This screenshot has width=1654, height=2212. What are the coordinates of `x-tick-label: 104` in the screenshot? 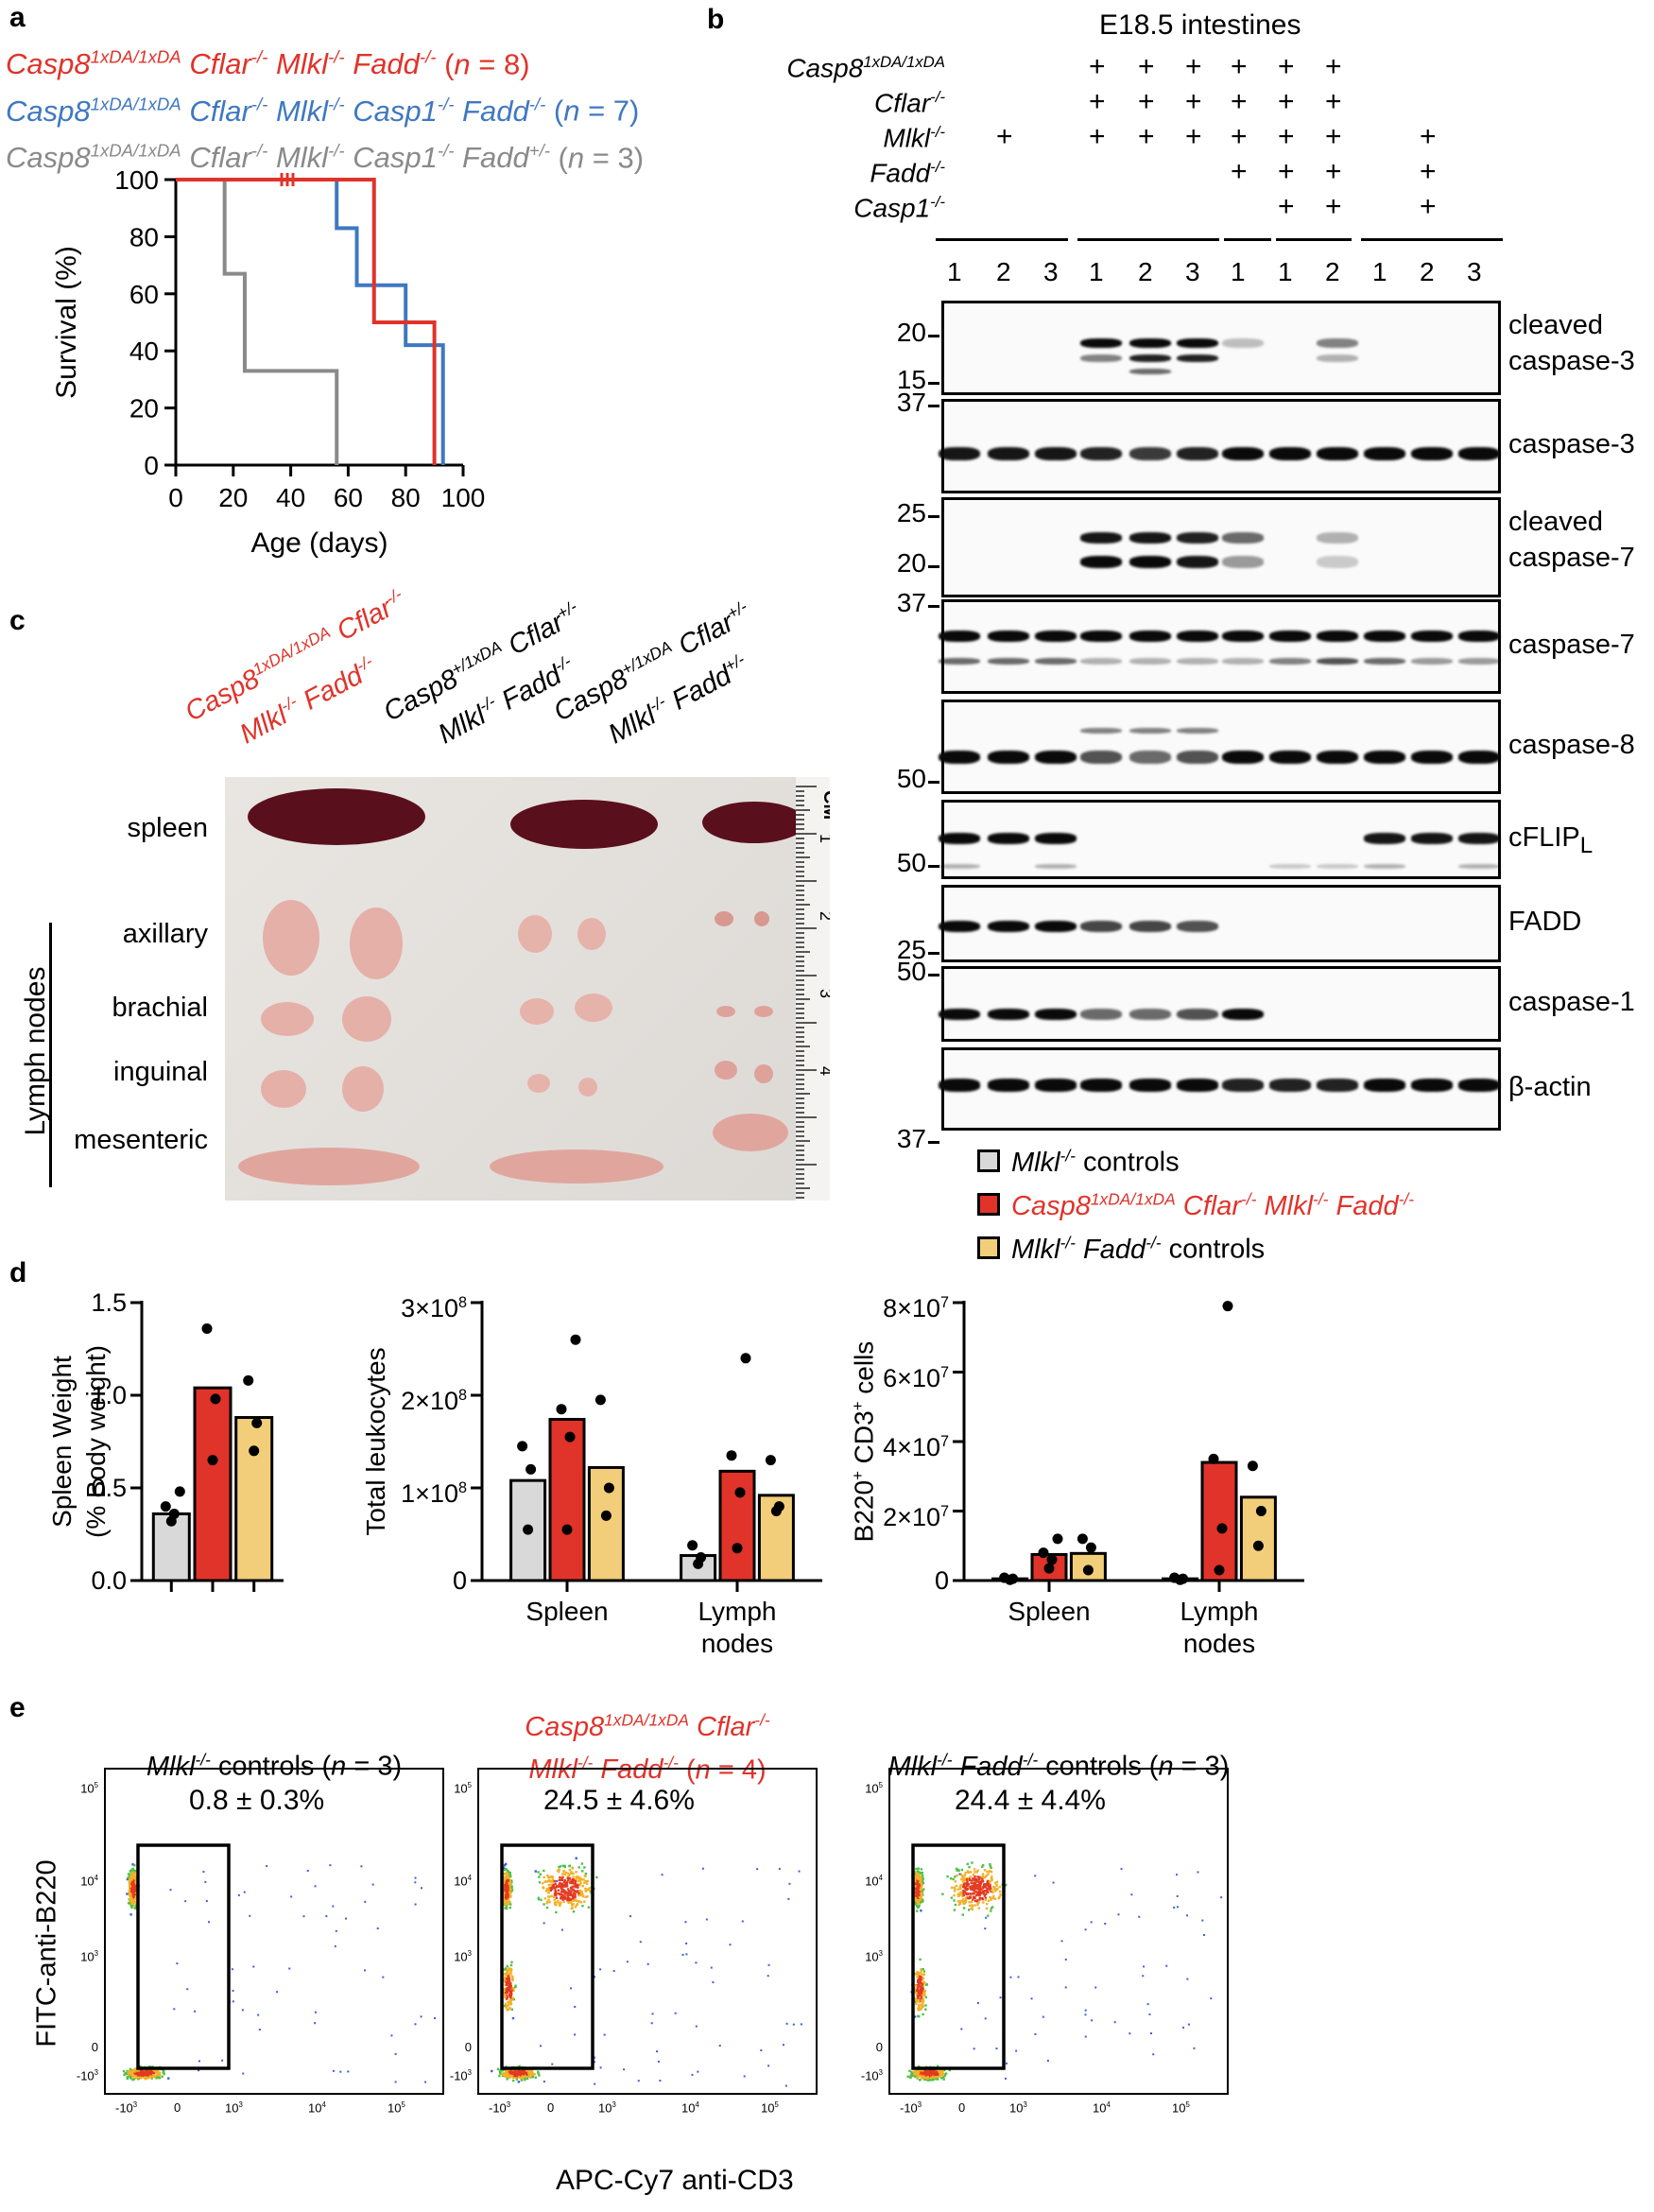 It's located at (1102, 2108).